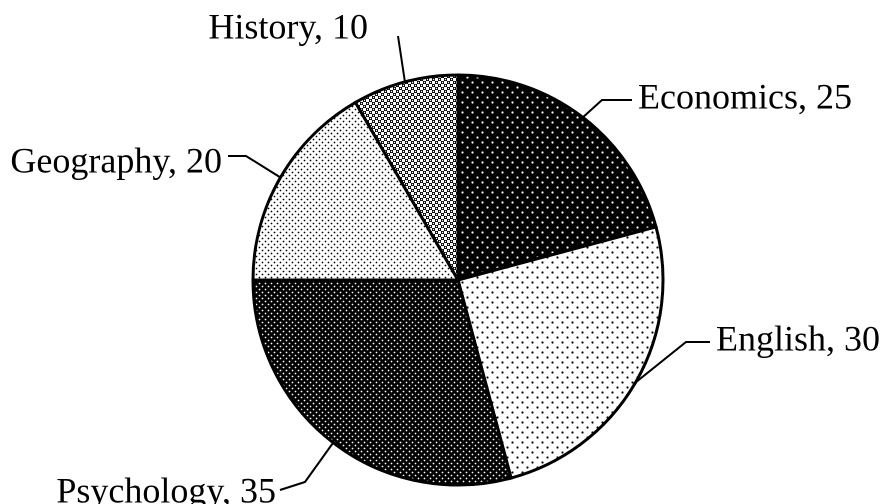 The width and height of the screenshot is (888, 504). I want to click on slice-label-psychology: Psychology, 35, so click(166, 487).